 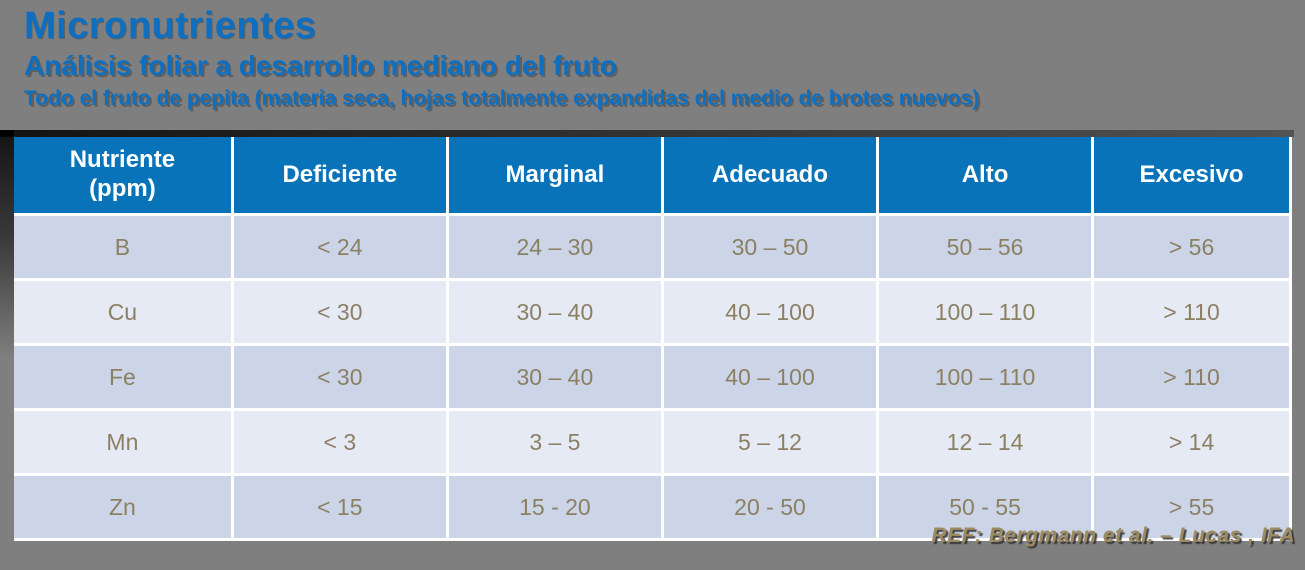 I want to click on page-title: Micronutrientes, so click(x=170, y=26).